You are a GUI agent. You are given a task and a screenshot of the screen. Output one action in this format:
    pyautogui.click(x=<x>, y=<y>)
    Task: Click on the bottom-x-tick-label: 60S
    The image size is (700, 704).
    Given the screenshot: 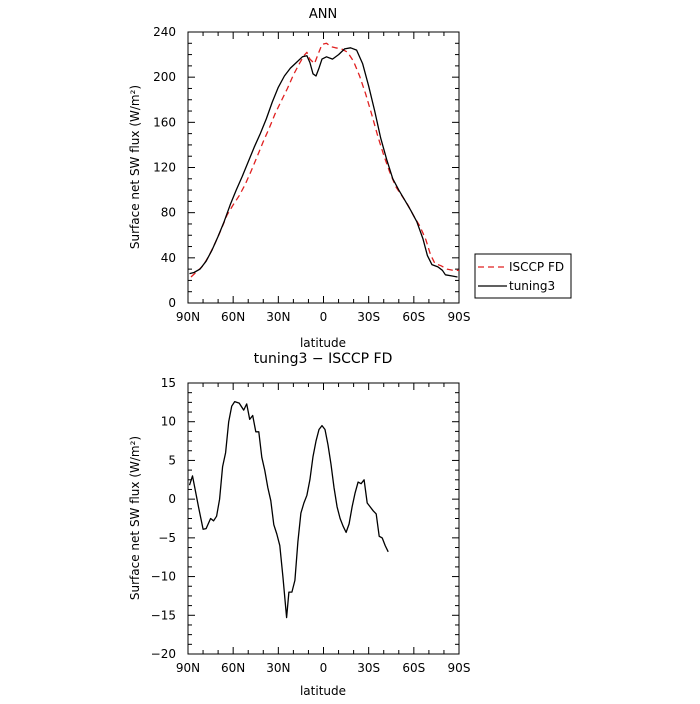 What is the action you would take?
    pyautogui.click(x=413, y=668)
    